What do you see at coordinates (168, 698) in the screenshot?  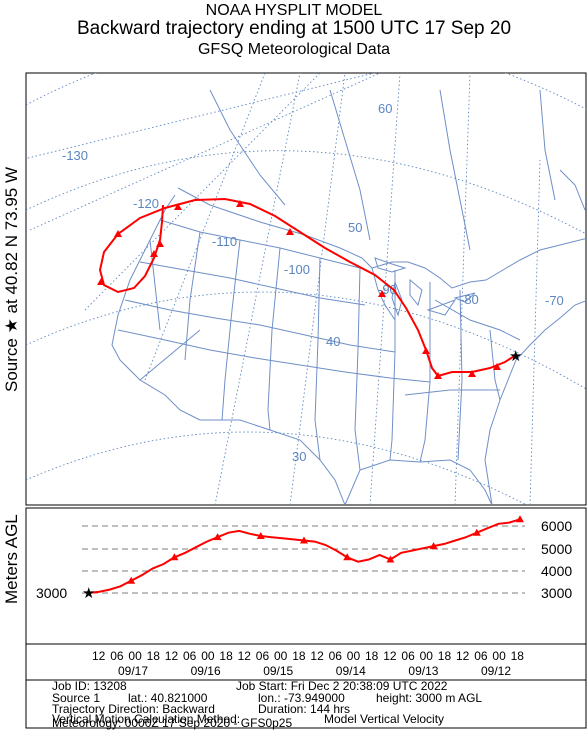 I see `source-lat: lat.: 40.821000` at bounding box center [168, 698].